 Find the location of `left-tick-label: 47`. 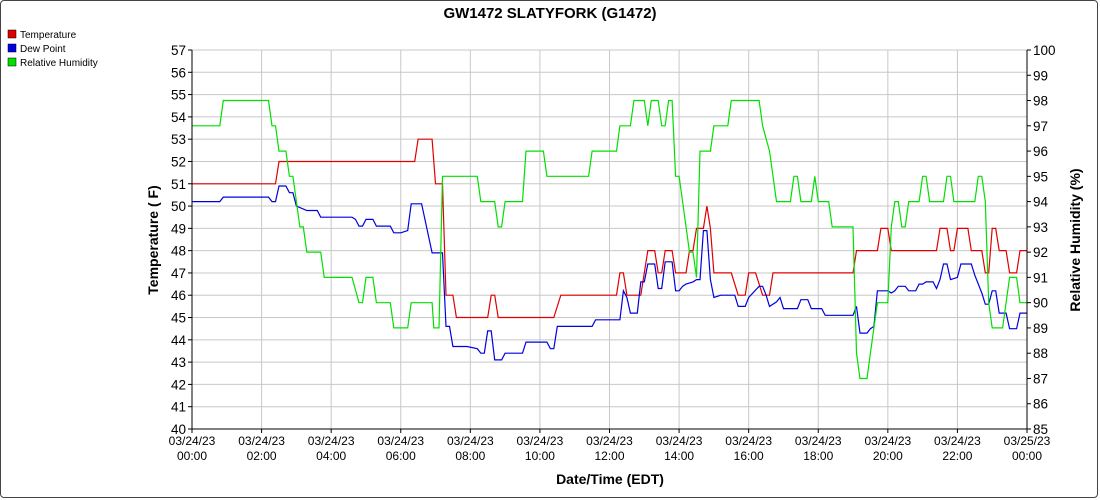

left-tick-label: 47 is located at coordinates (178, 273).